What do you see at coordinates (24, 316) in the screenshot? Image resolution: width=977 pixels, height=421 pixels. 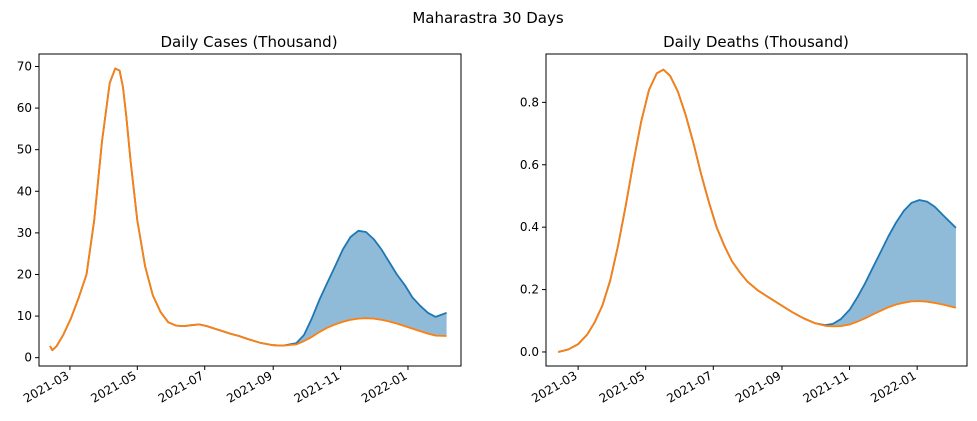 I see `y-tick-label: 10` at bounding box center [24, 316].